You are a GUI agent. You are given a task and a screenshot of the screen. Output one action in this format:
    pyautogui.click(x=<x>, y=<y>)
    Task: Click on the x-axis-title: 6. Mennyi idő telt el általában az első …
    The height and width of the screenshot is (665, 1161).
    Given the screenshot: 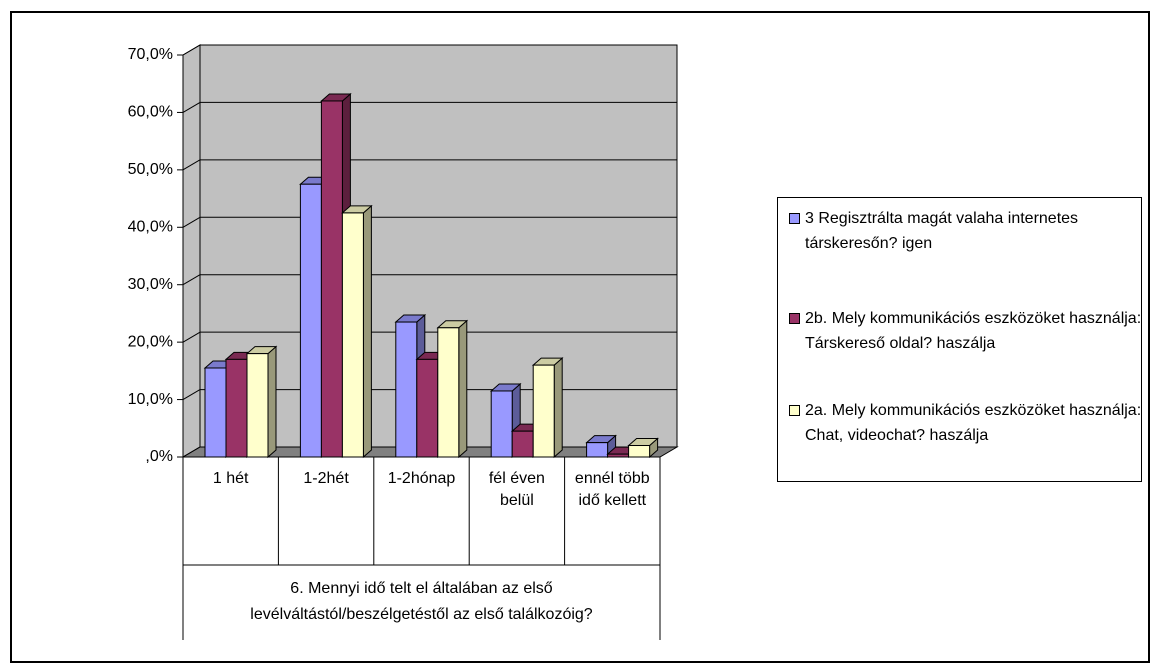 What is the action you would take?
    pyautogui.click(x=421, y=601)
    